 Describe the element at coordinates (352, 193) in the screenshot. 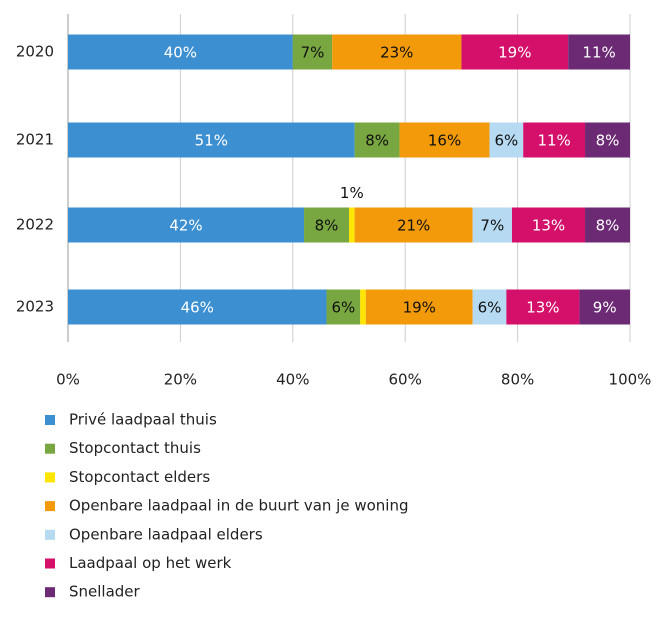

I see `data-label: 1%` at that location.